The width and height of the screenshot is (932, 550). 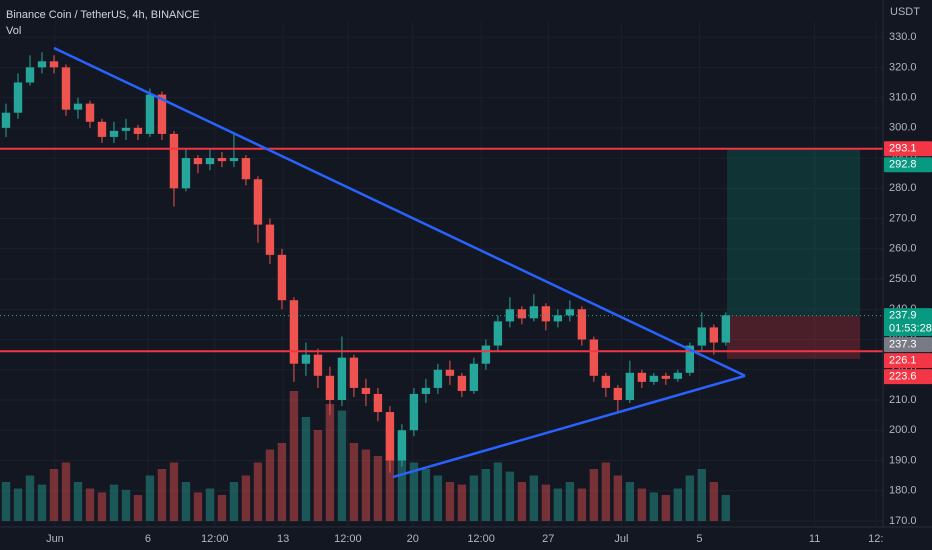 What do you see at coordinates (814, 539) in the screenshot?
I see `x-tick-label: 11` at bounding box center [814, 539].